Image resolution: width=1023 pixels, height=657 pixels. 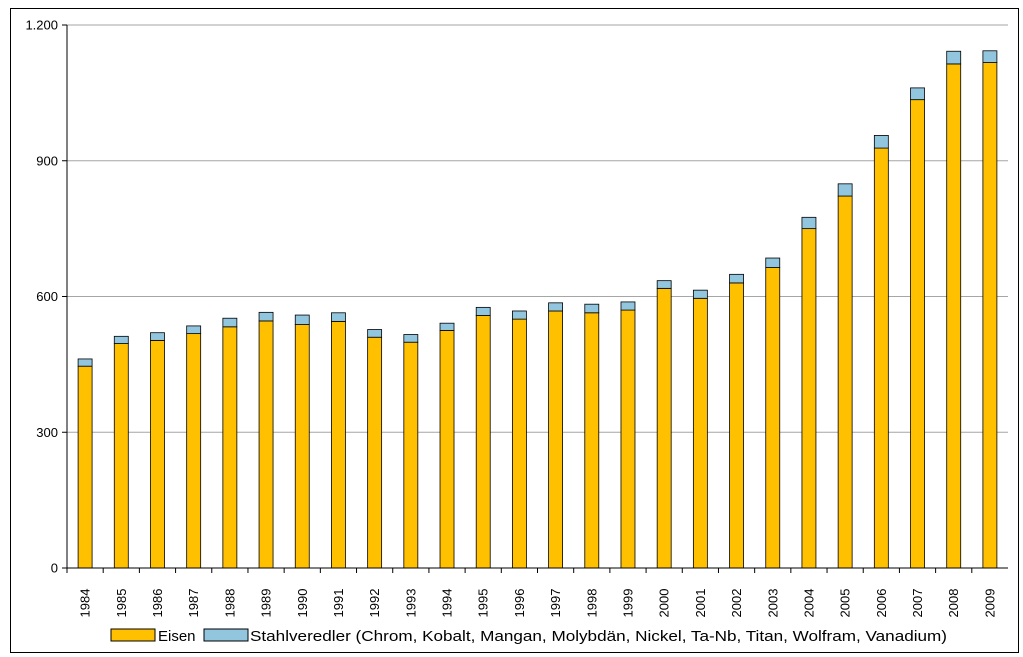 What do you see at coordinates (230, 322) in the screenshot?
I see `bar-stahlveredler-1988` at bounding box center [230, 322].